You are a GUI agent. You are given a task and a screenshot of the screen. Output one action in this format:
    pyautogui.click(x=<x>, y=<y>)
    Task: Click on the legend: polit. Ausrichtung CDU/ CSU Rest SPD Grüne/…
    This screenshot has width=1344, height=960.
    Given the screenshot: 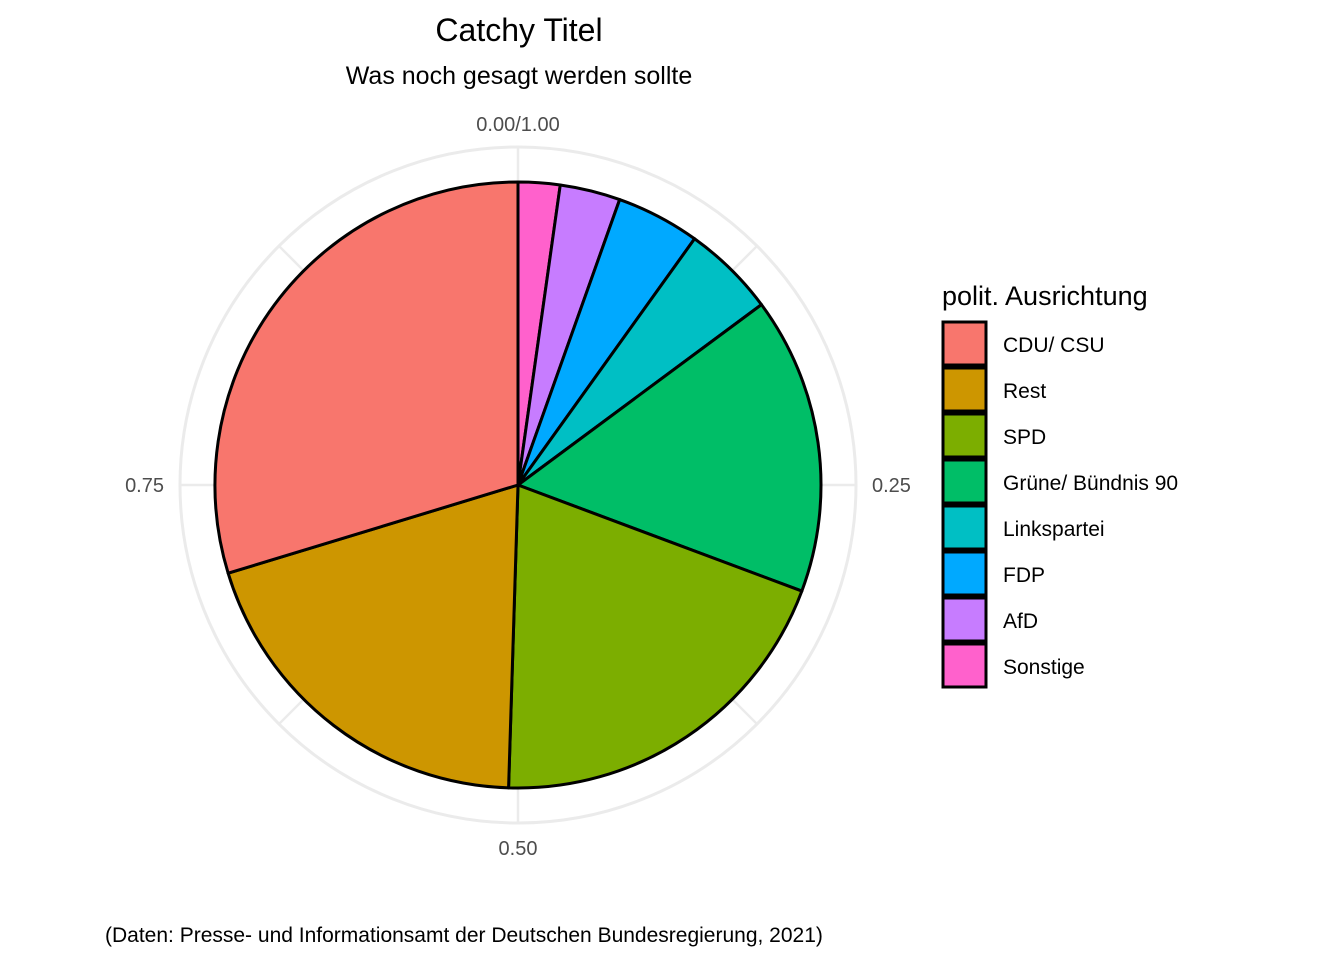 What is the action you would take?
    pyautogui.click(x=1059, y=485)
    